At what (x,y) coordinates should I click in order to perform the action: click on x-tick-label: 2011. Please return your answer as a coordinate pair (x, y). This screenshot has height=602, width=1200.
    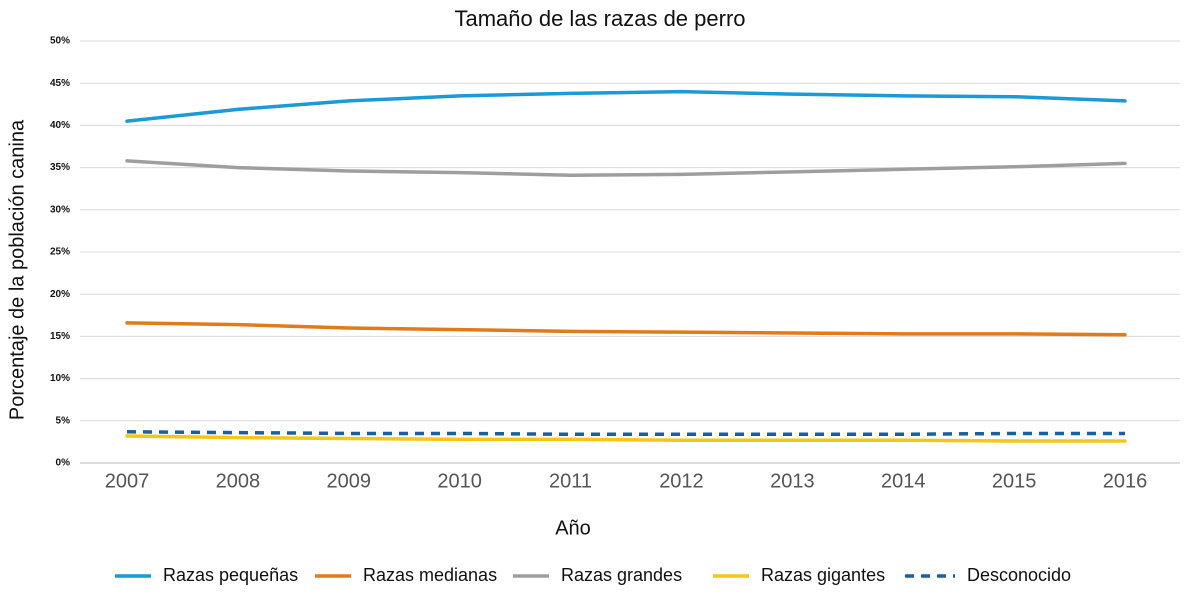
    Looking at the image, I should click on (570, 481).